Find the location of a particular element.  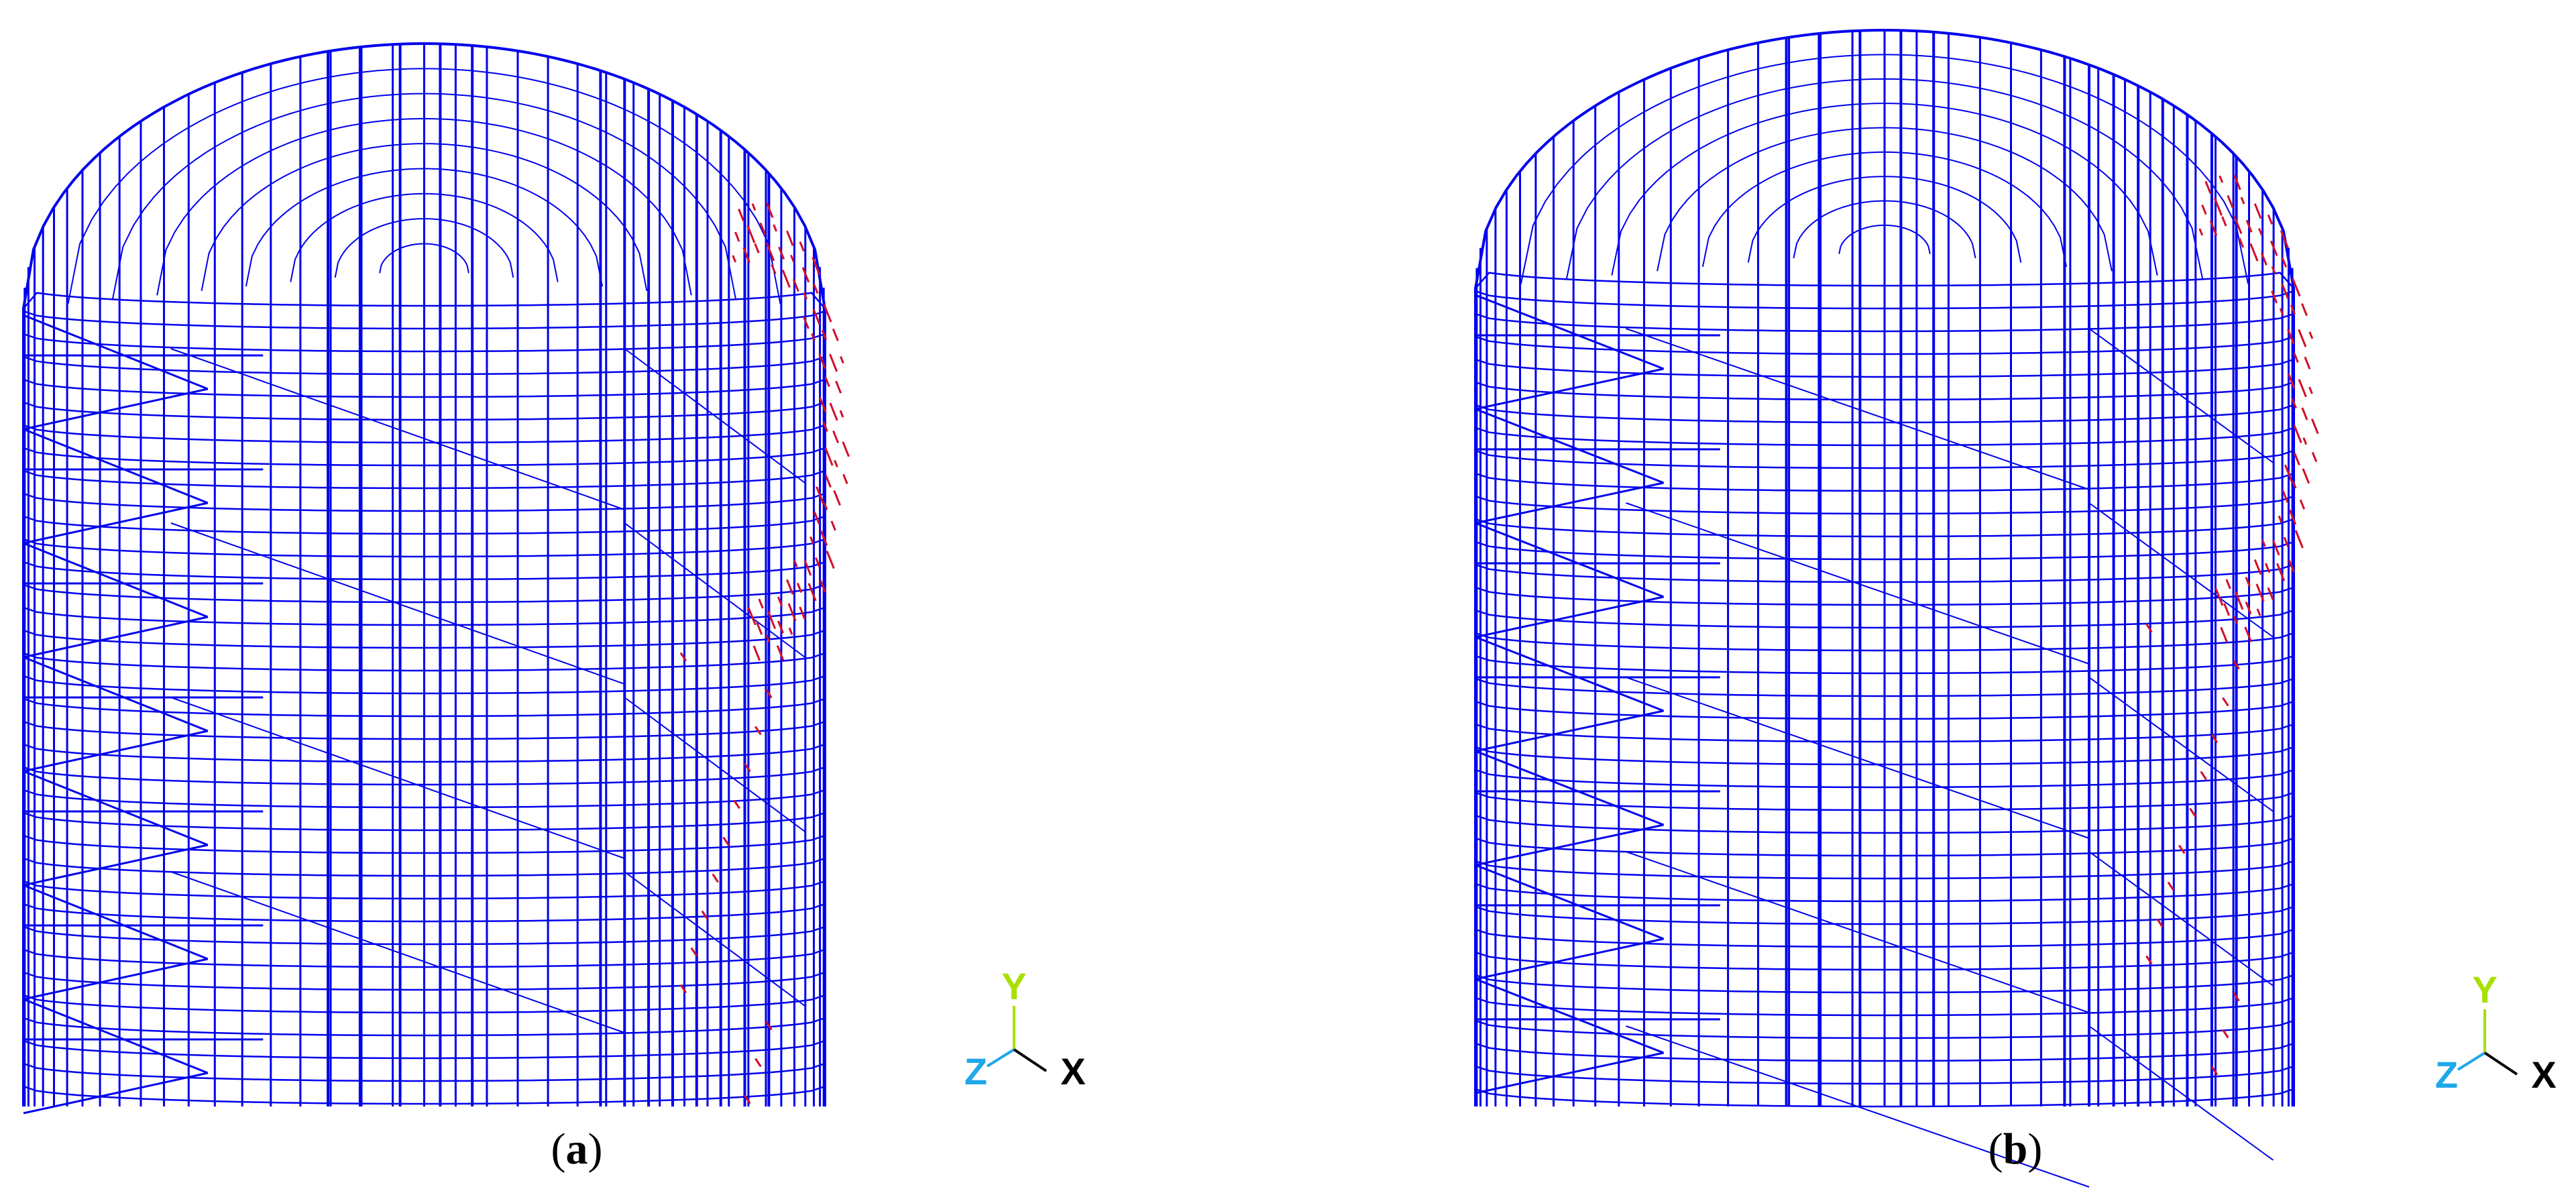

z-axis-label-b: Z is located at coordinates (2446, 1075).